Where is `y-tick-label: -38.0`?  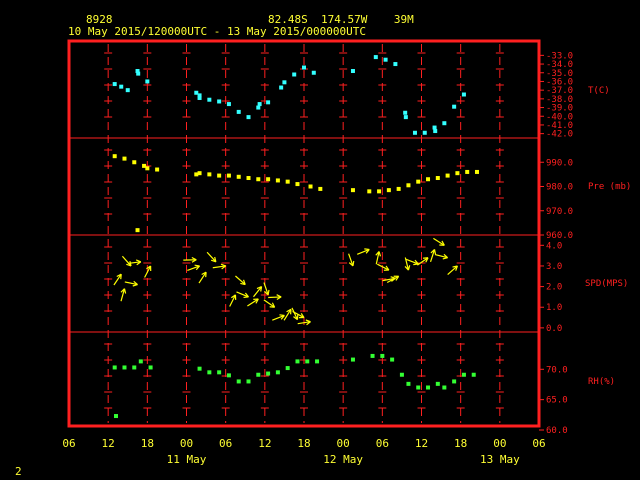
y-tick-label: -38.0 is located at coordinates (559, 100).